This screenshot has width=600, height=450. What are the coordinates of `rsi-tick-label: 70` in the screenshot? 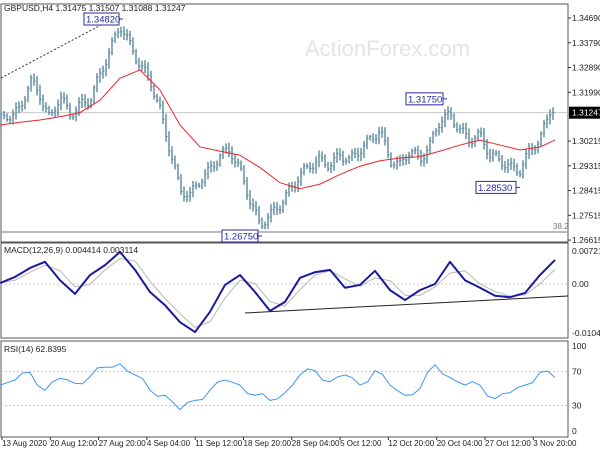 It's located at (577, 372).